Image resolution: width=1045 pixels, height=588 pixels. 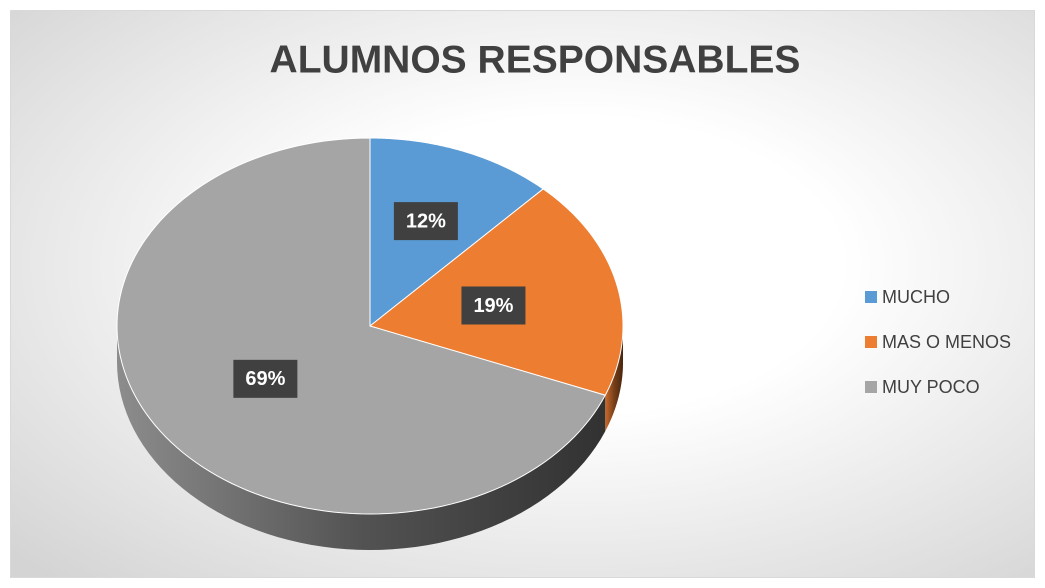 What do you see at coordinates (614, 379) in the screenshot?
I see `pie-side-shade` at bounding box center [614, 379].